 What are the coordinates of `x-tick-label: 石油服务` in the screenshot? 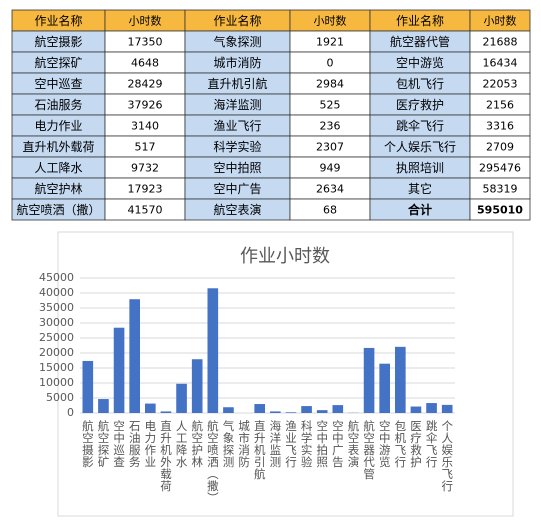 It's located at (135, 444).